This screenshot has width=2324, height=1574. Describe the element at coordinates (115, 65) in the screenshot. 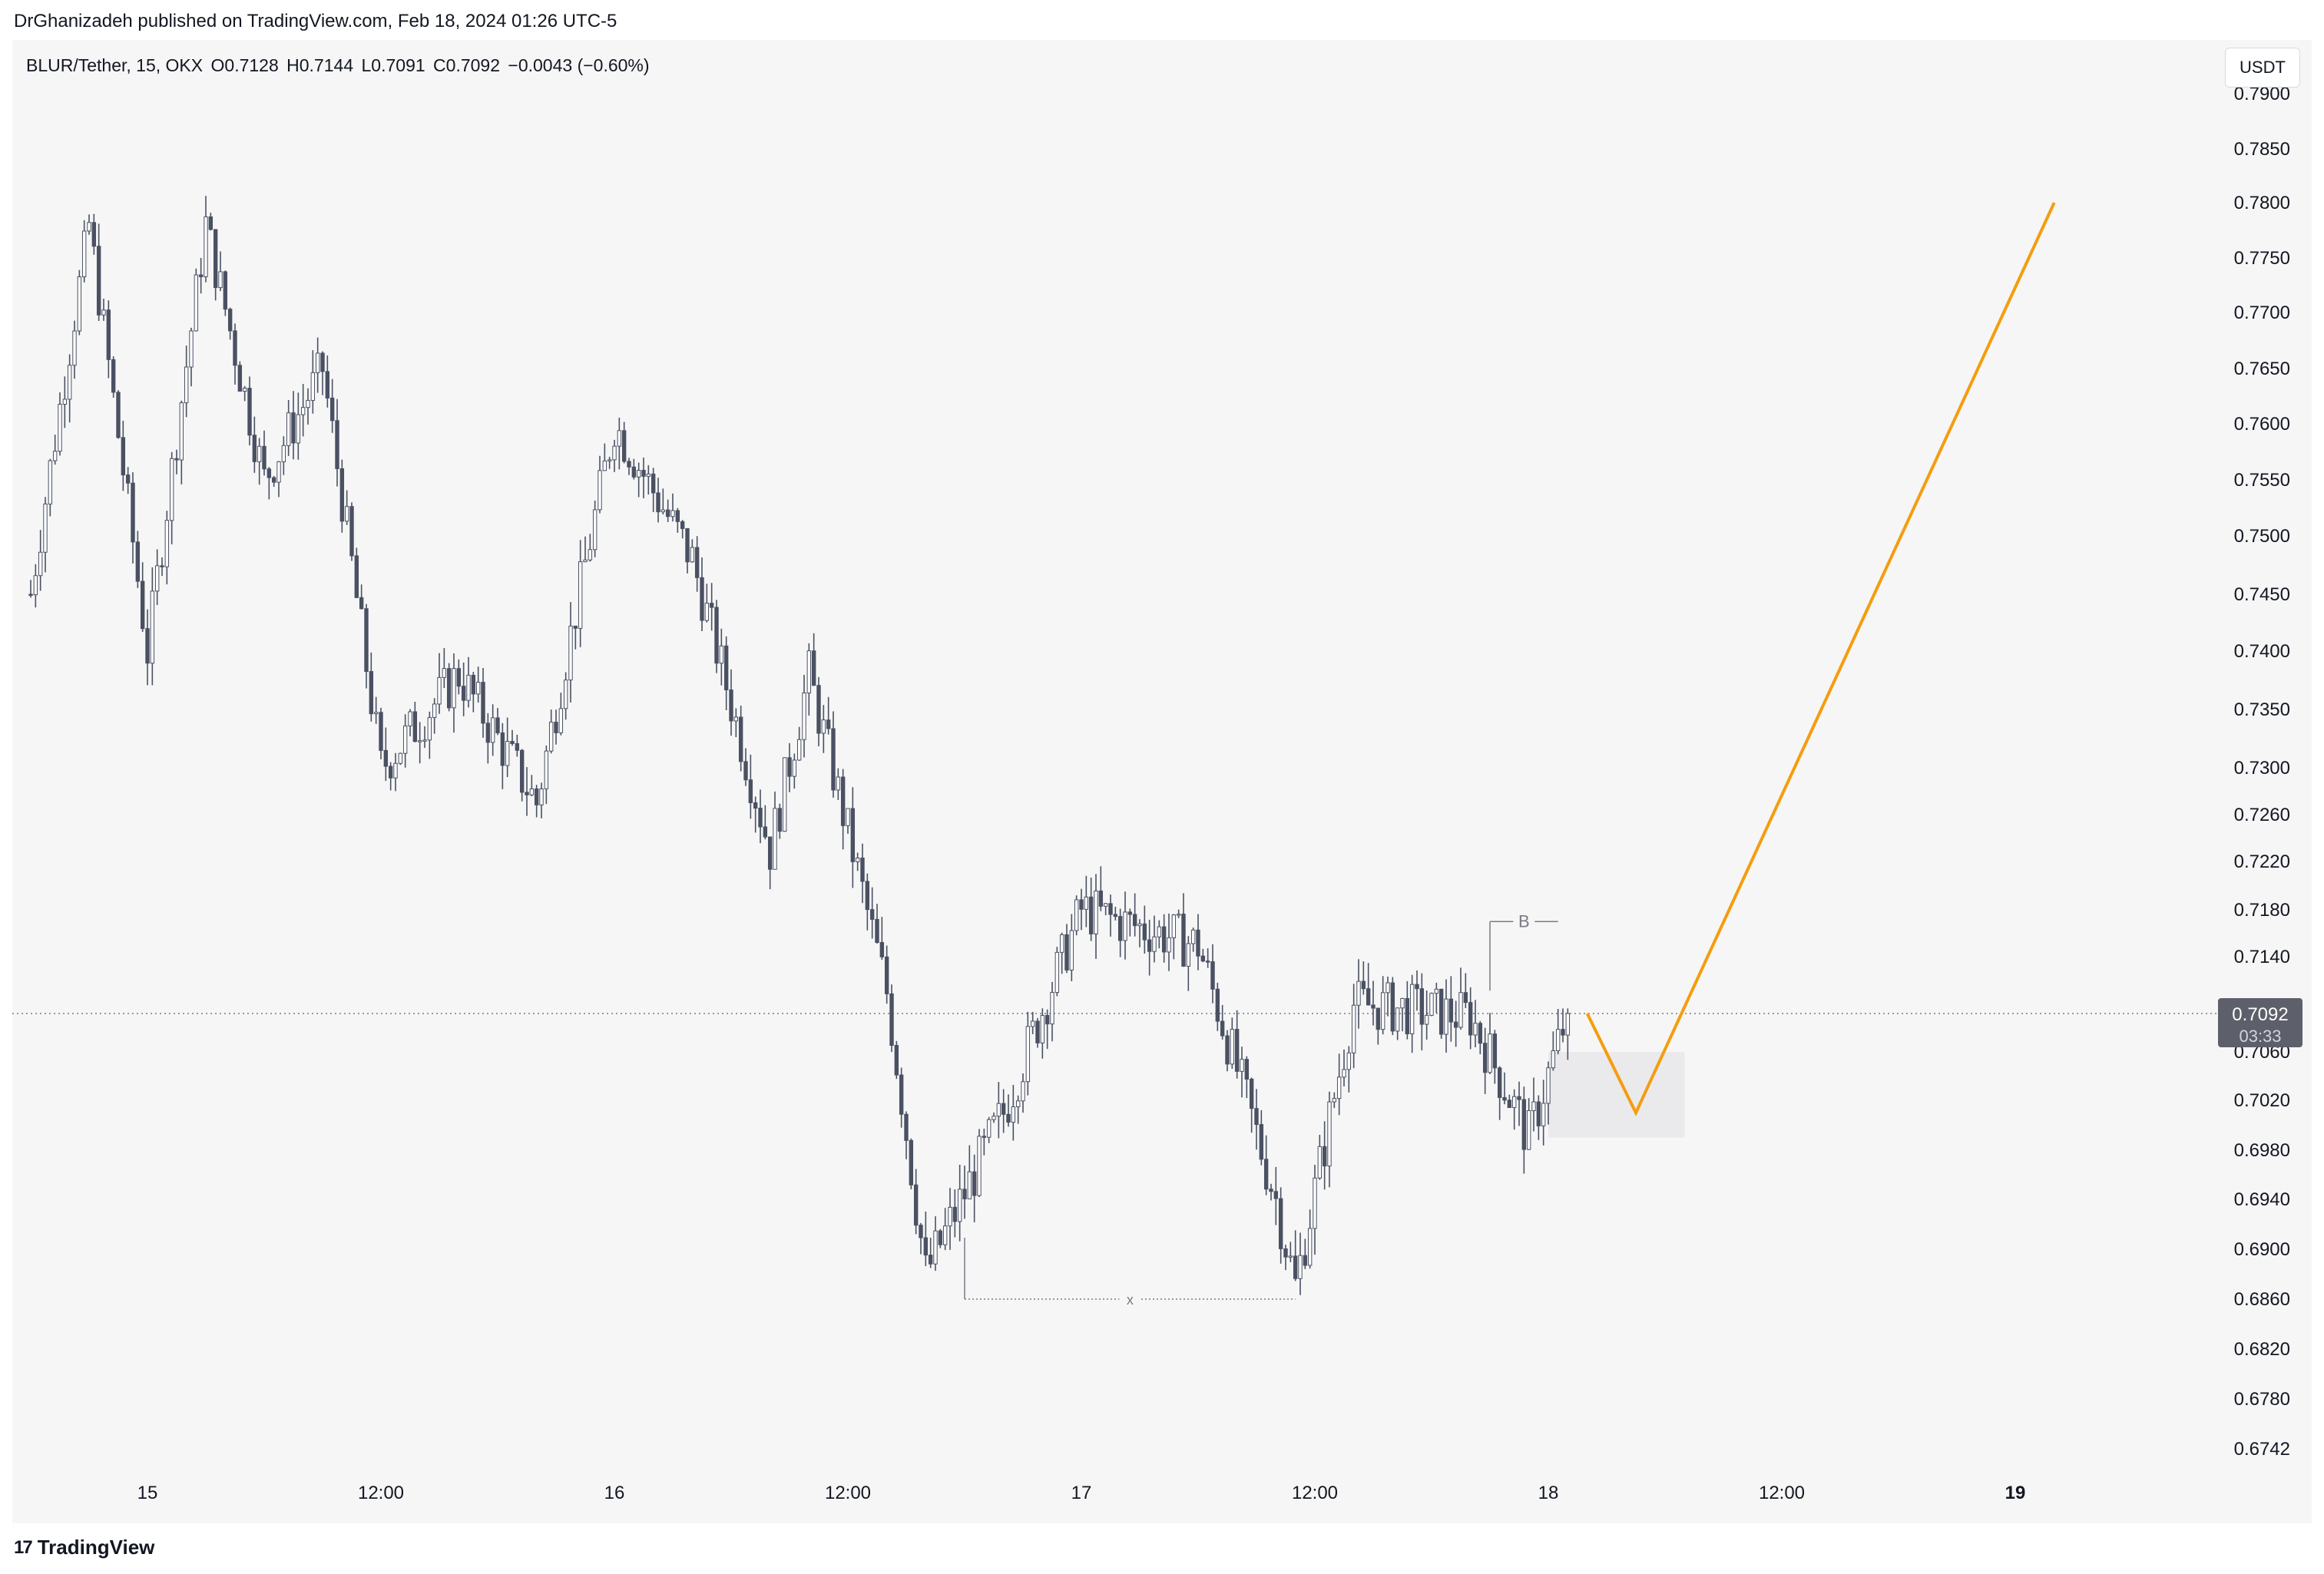

I see `symbol-name: BLUR/Tether, 15, OKX` at that location.